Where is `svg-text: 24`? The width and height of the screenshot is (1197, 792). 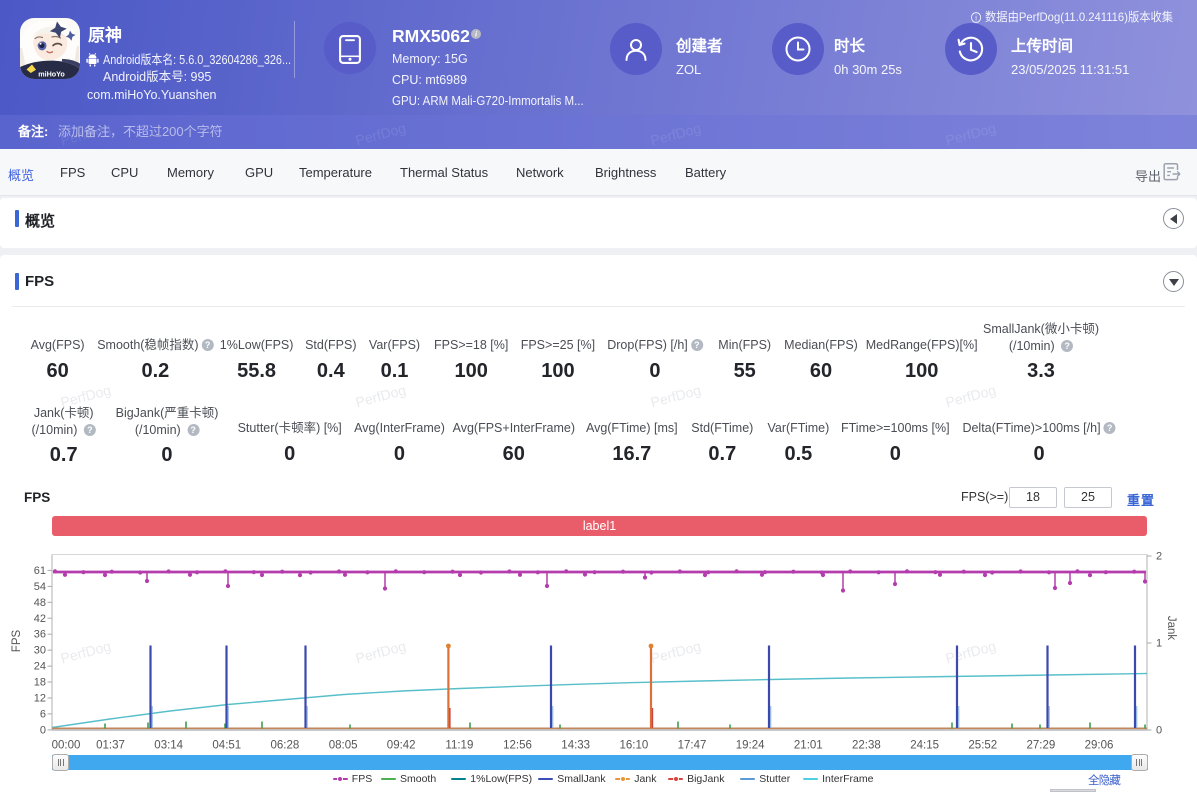 svg-text: 24 is located at coordinates (40, 667).